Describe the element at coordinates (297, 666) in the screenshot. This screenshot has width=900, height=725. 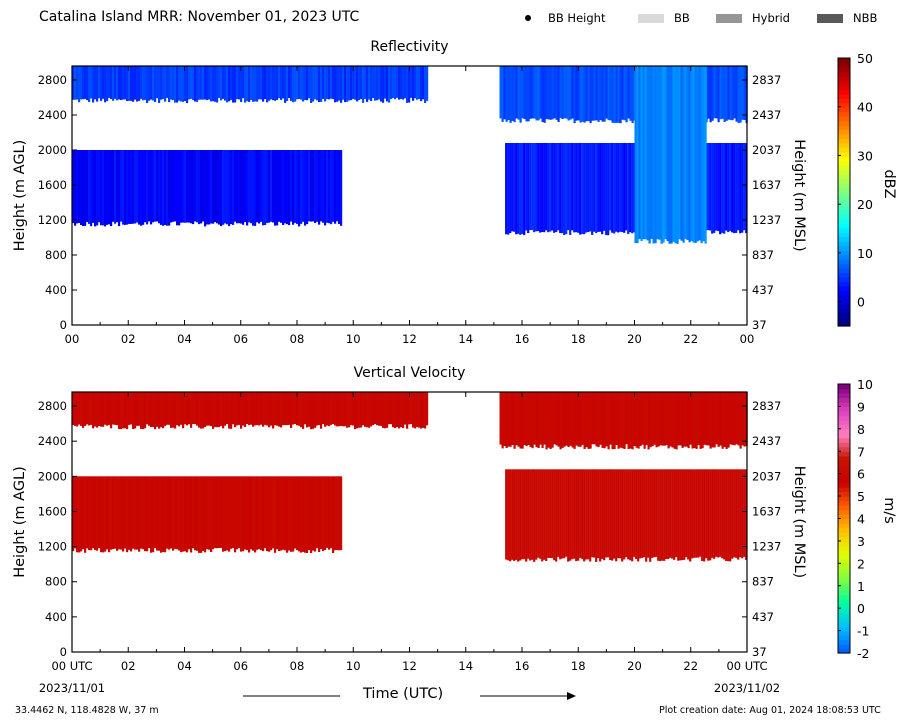
I see `x-tick-label: 08` at that location.